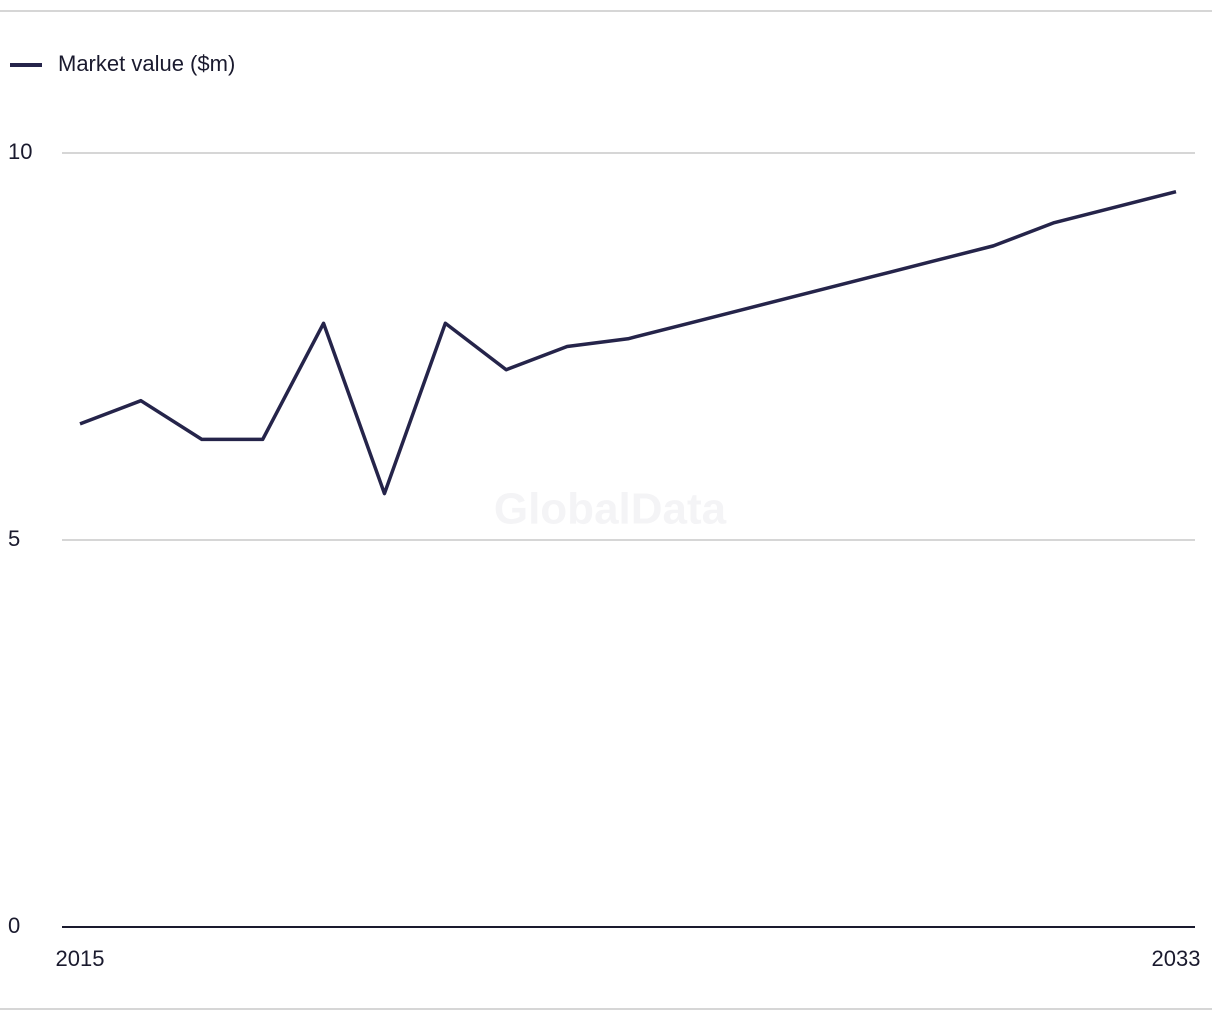  Describe the element at coordinates (20, 151) in the screenshot. I see `y-tick-label: 10` at that location.